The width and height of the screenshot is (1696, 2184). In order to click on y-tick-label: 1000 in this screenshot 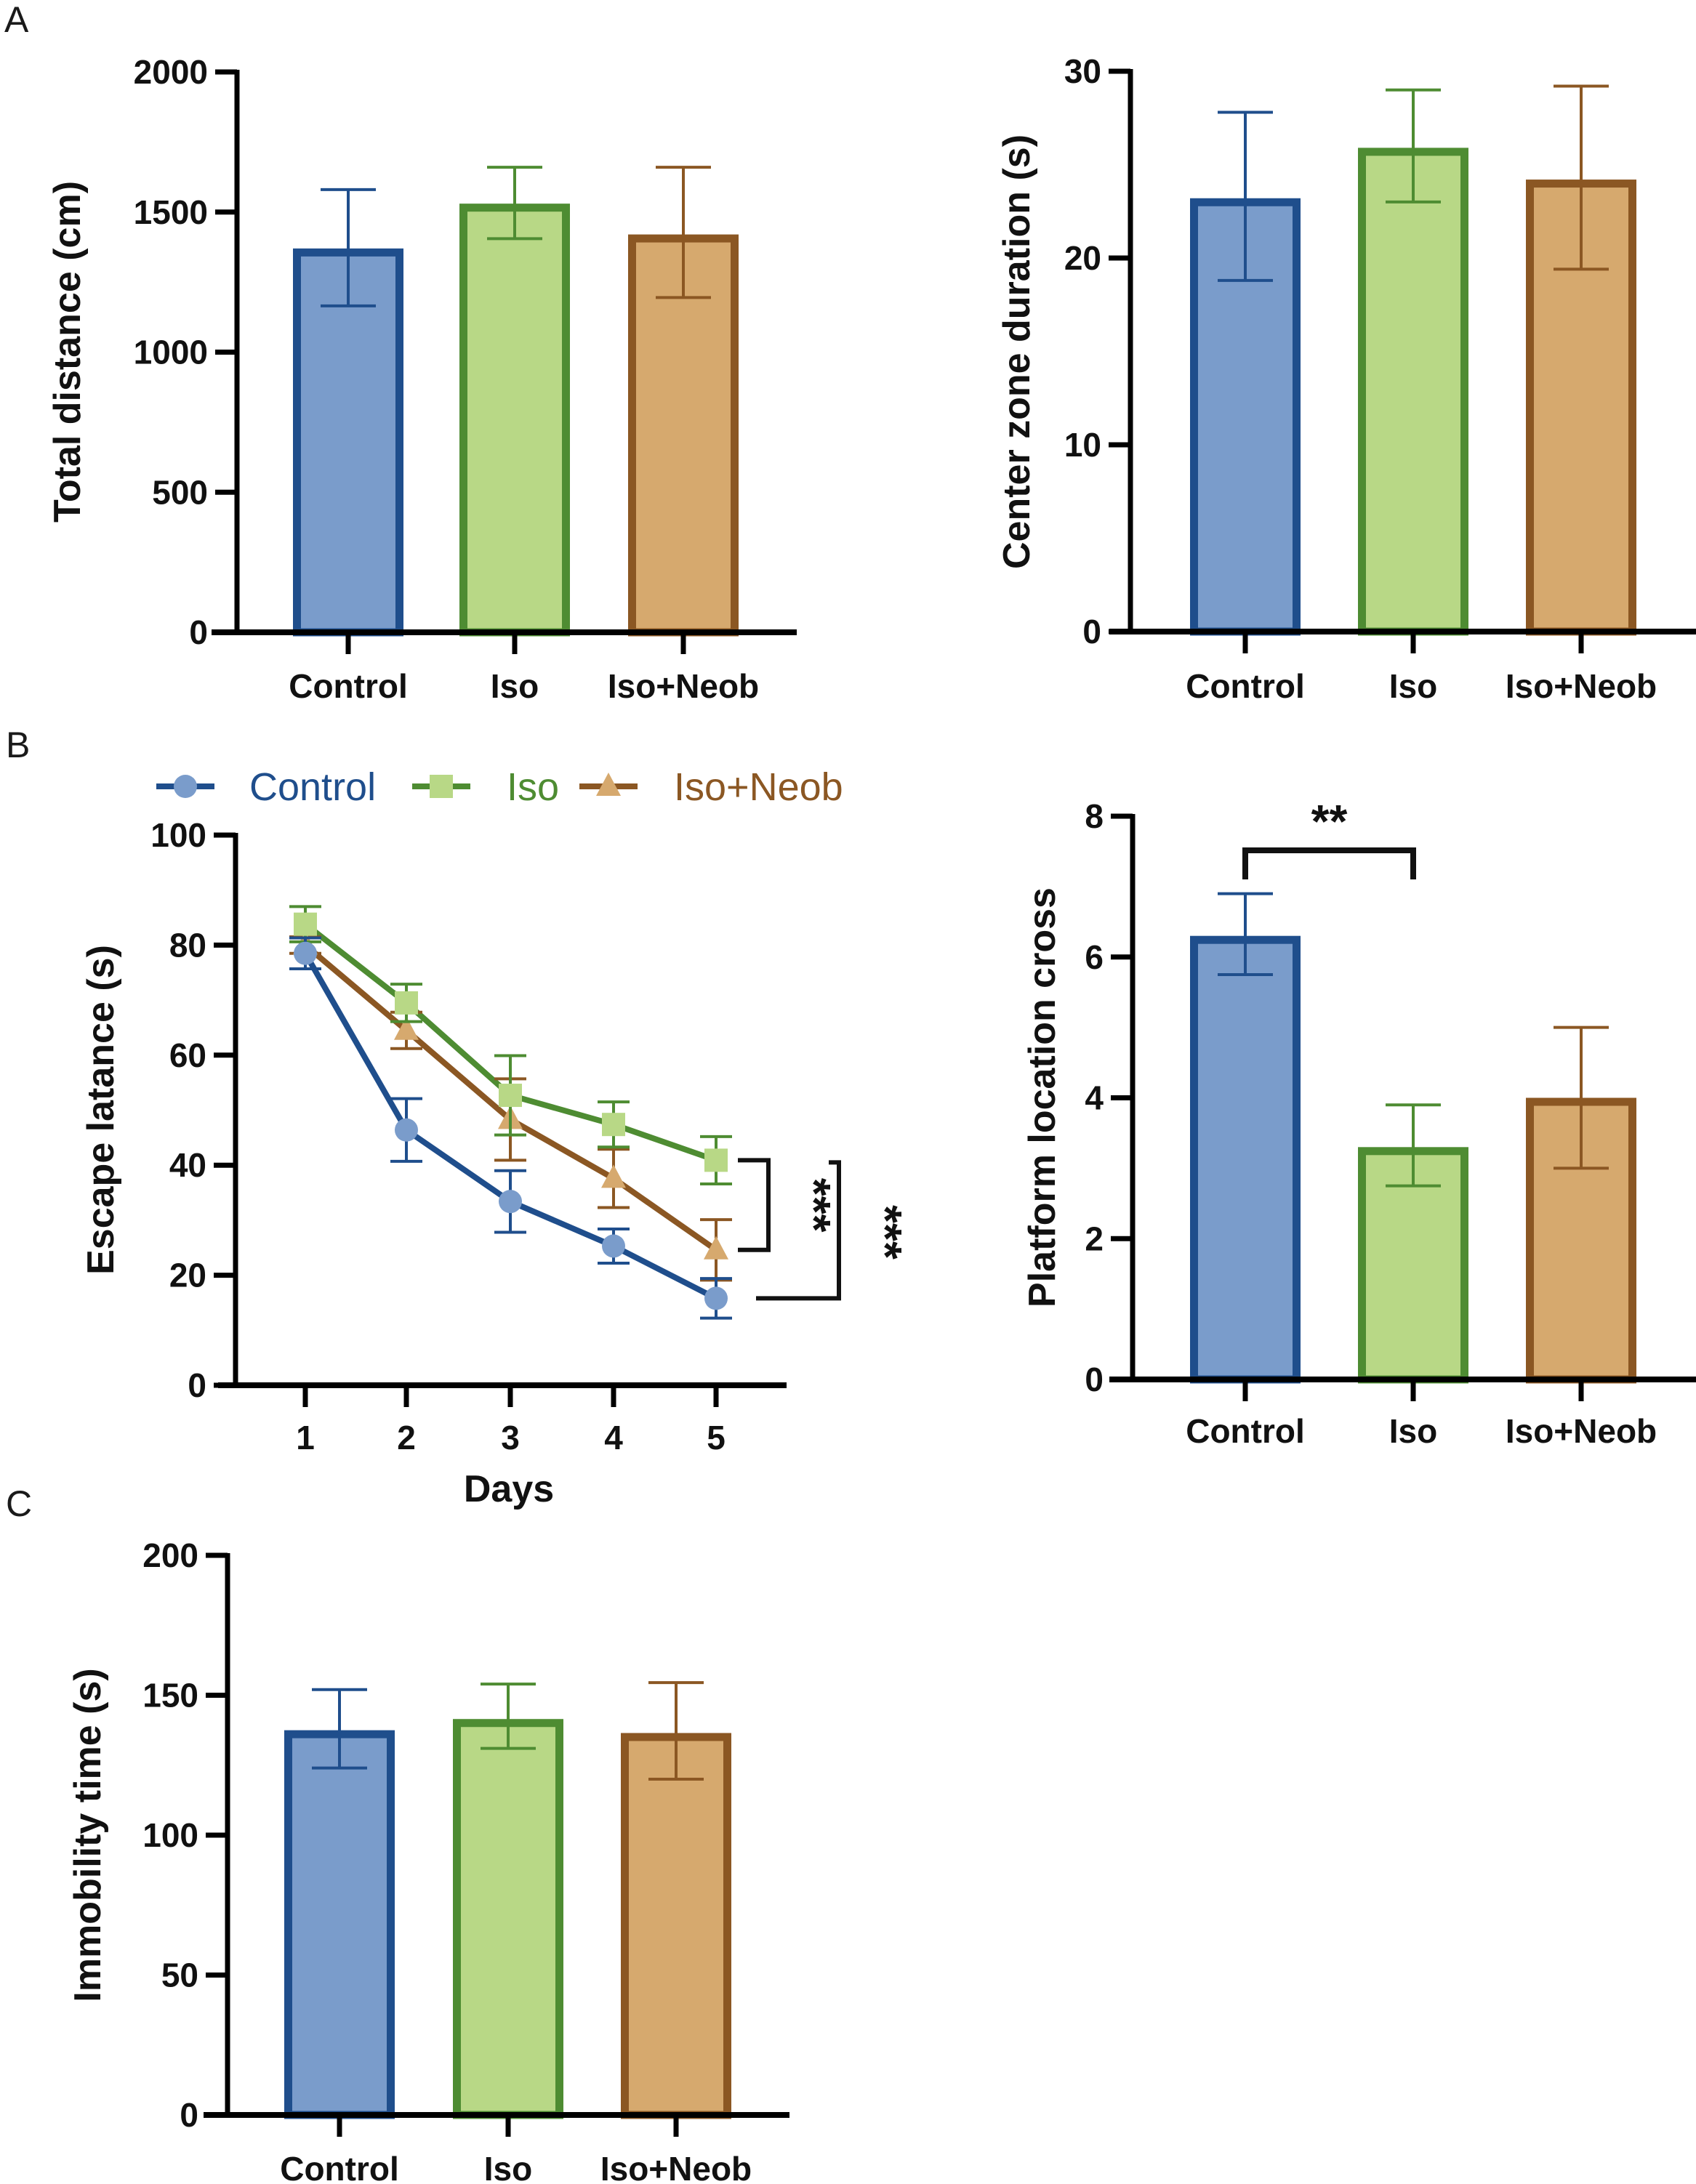, I will do `click(171, 352)`.